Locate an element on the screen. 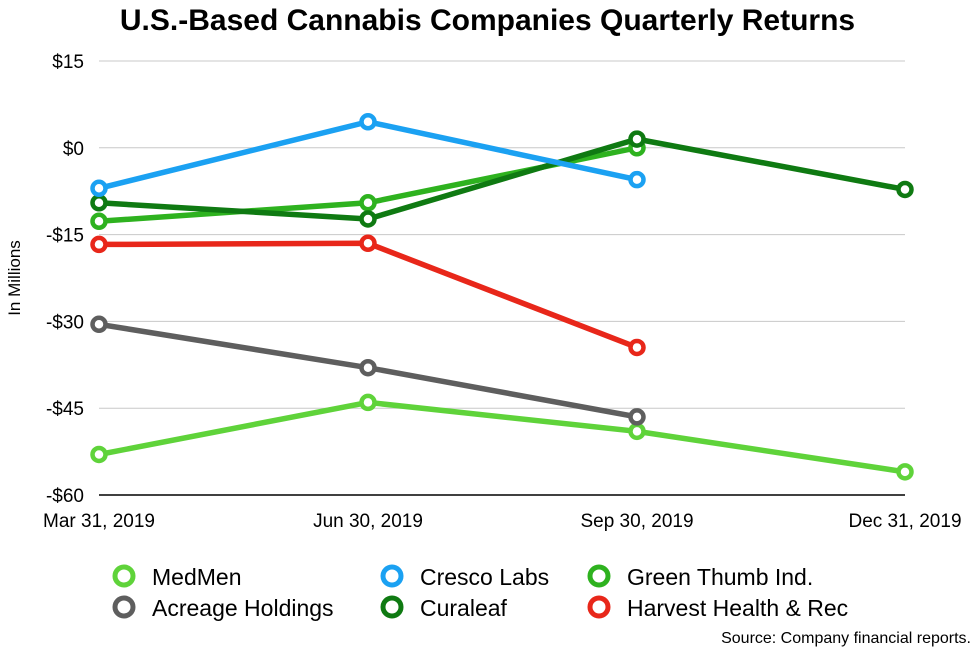 This screenshot has width=975, height=654. y-tick-label: $0 is located at coordinates (73, 149).